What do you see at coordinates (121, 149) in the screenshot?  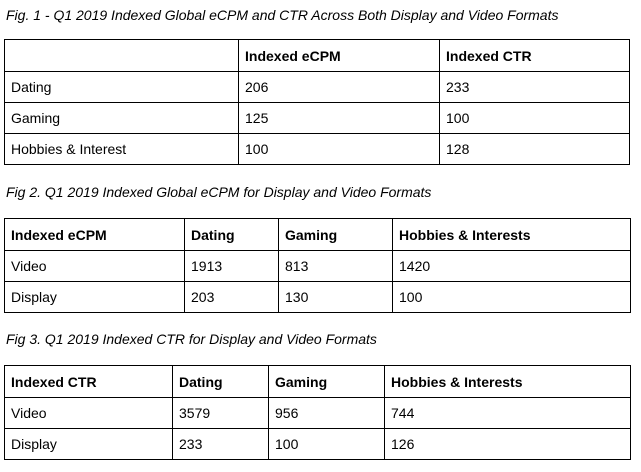 I see `row-label: Hobbies & Interest` at bounding box center [121, 149].